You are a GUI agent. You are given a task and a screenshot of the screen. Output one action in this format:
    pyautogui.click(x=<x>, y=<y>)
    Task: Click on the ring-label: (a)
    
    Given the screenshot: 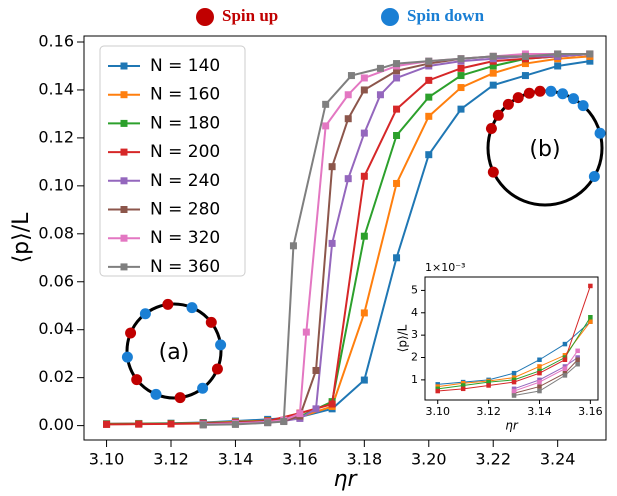 What is the action you would take?
    pyautogui.click(x=174, y=352)
    